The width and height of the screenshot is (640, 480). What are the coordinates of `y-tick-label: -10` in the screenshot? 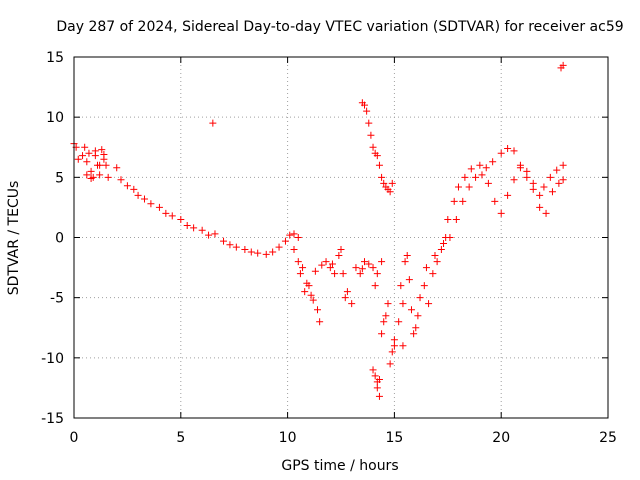 It's located at (52, 359).